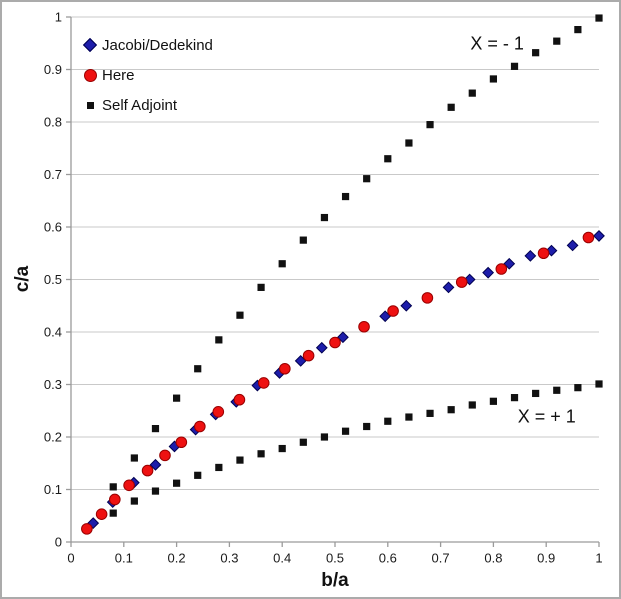  What do you see at coordinates (118, 75) in the screenshot?
I see `legend-label-here: Here` at bounding box center [118, 75].